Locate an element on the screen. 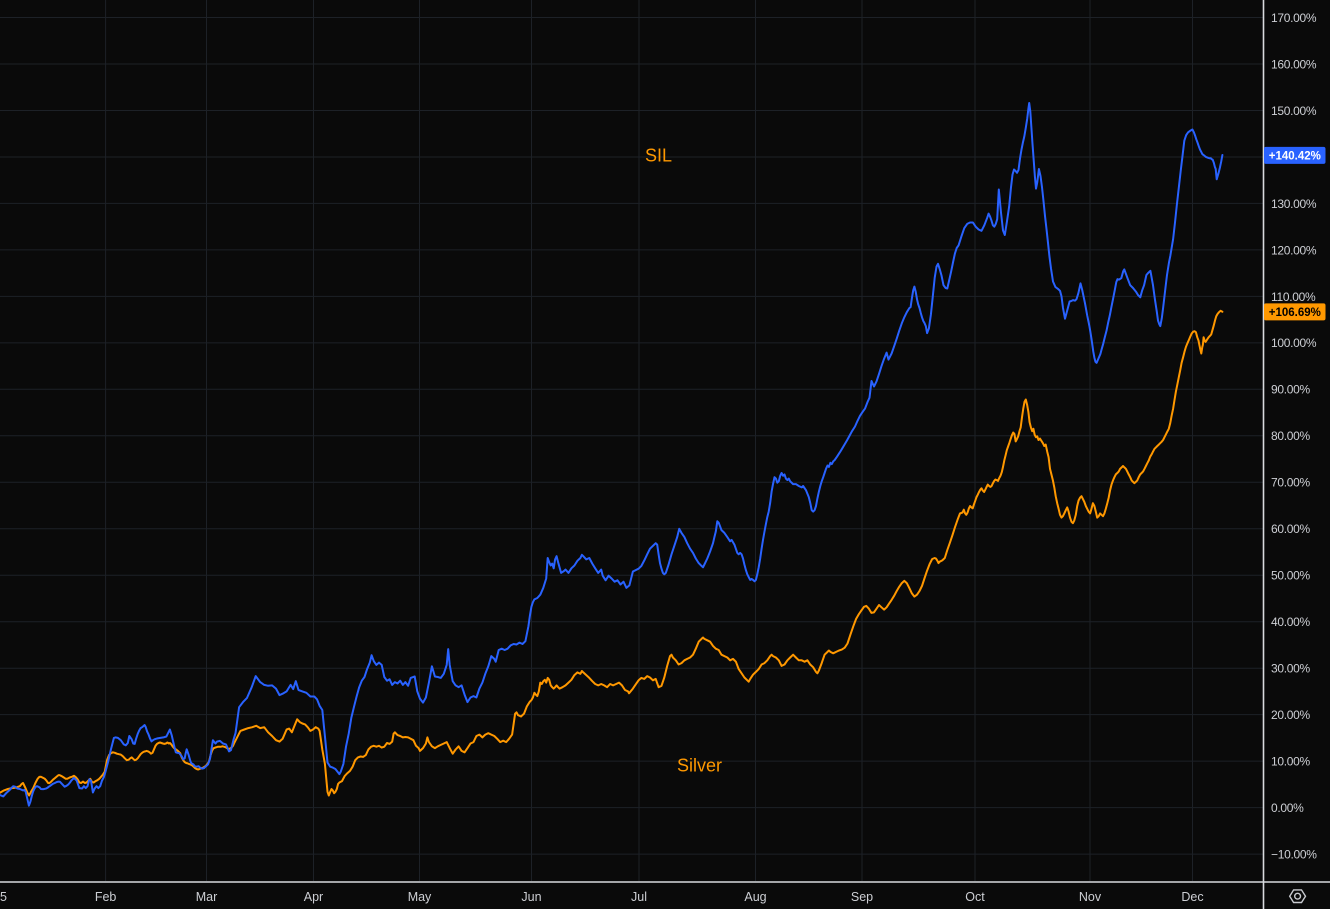  svg-text: 110.00% is located at coordinates (1293, 297).